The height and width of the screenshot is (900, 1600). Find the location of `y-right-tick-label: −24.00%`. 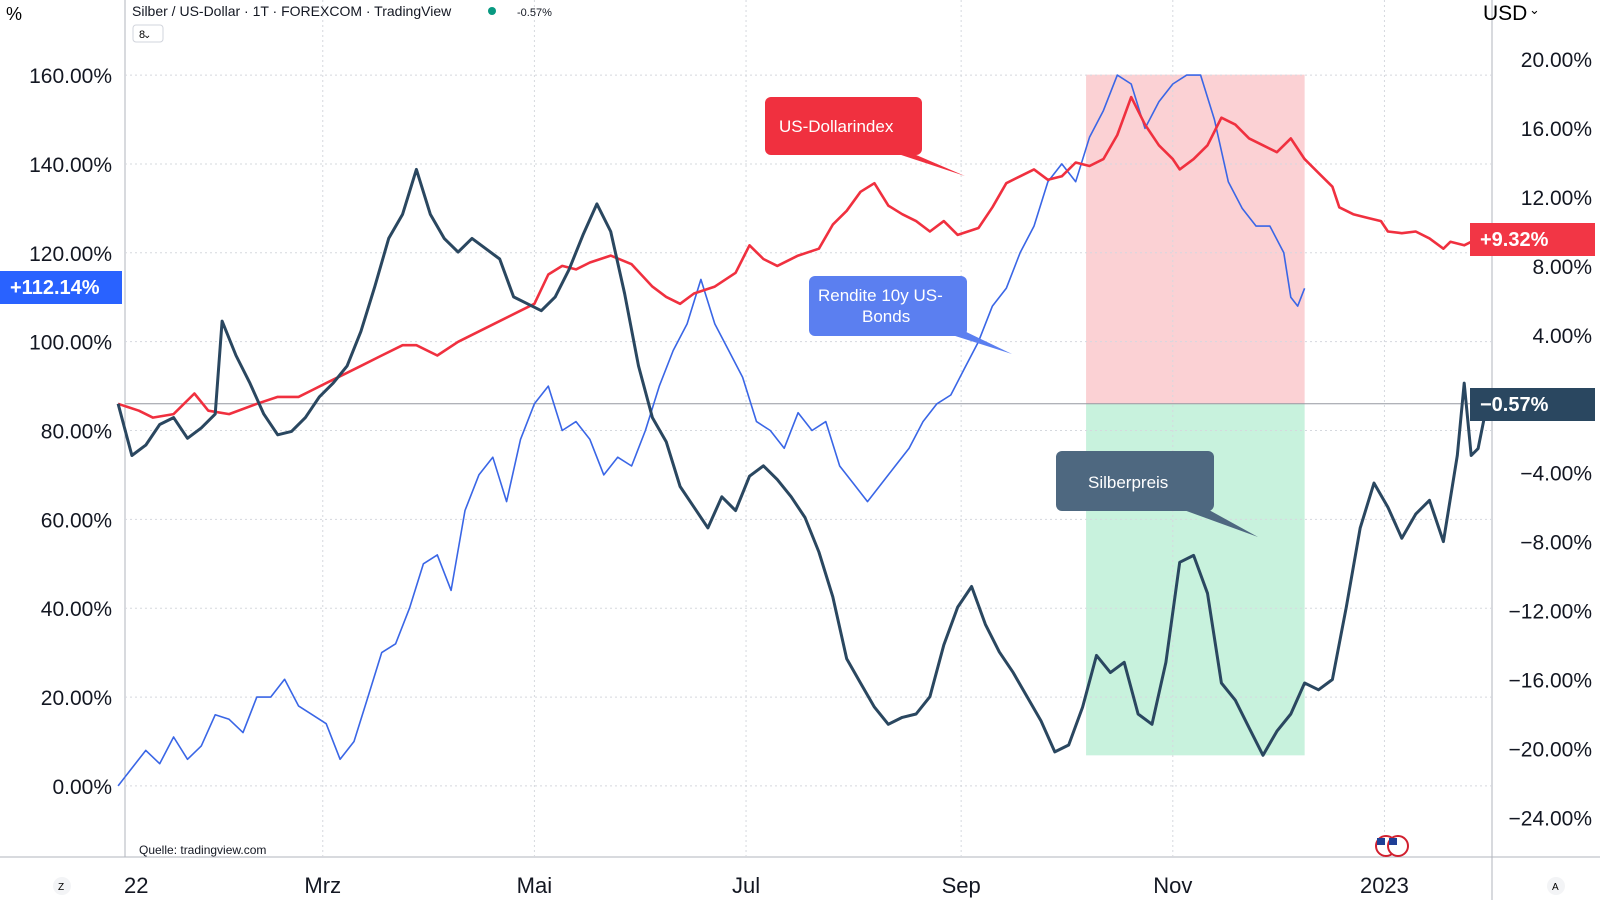

y-right-tick-label: −24.00% is located at coordinates (1551, 818).